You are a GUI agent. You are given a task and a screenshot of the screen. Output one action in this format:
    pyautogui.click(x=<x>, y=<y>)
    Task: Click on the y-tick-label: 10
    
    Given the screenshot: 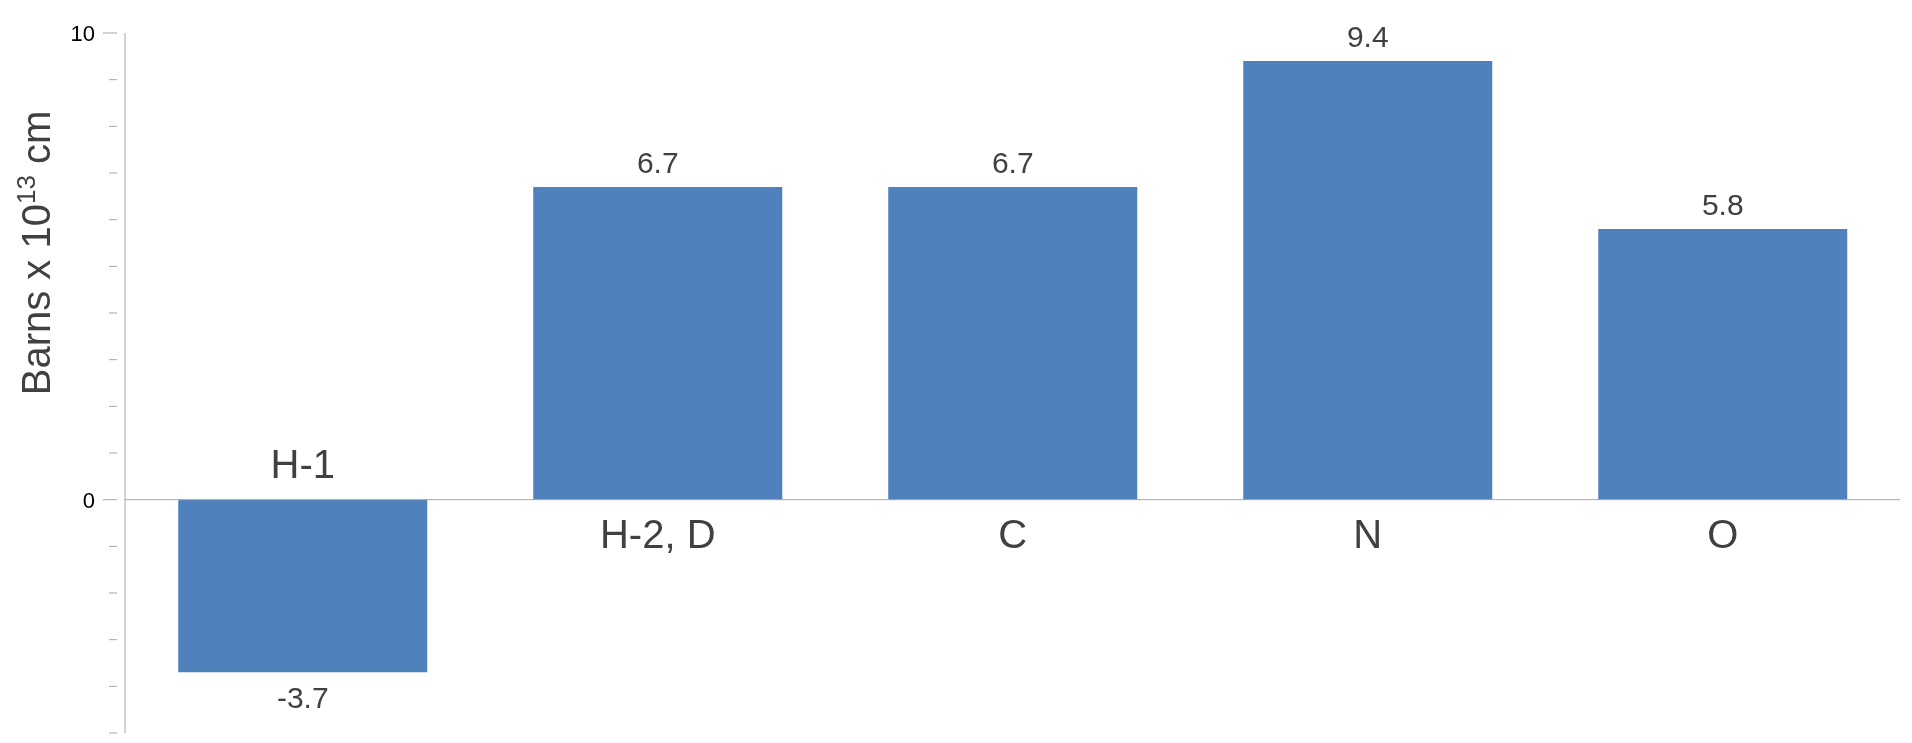 What is the action you would take?
    pyautogui.click(x=82, y=33)
    